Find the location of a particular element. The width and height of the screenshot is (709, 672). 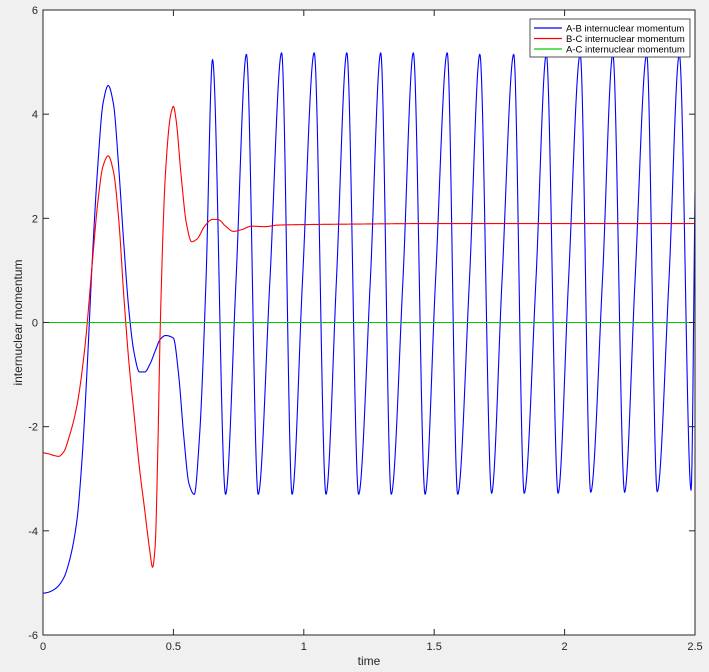

y-tick-label: -2 is located at coordinates (33, 428).